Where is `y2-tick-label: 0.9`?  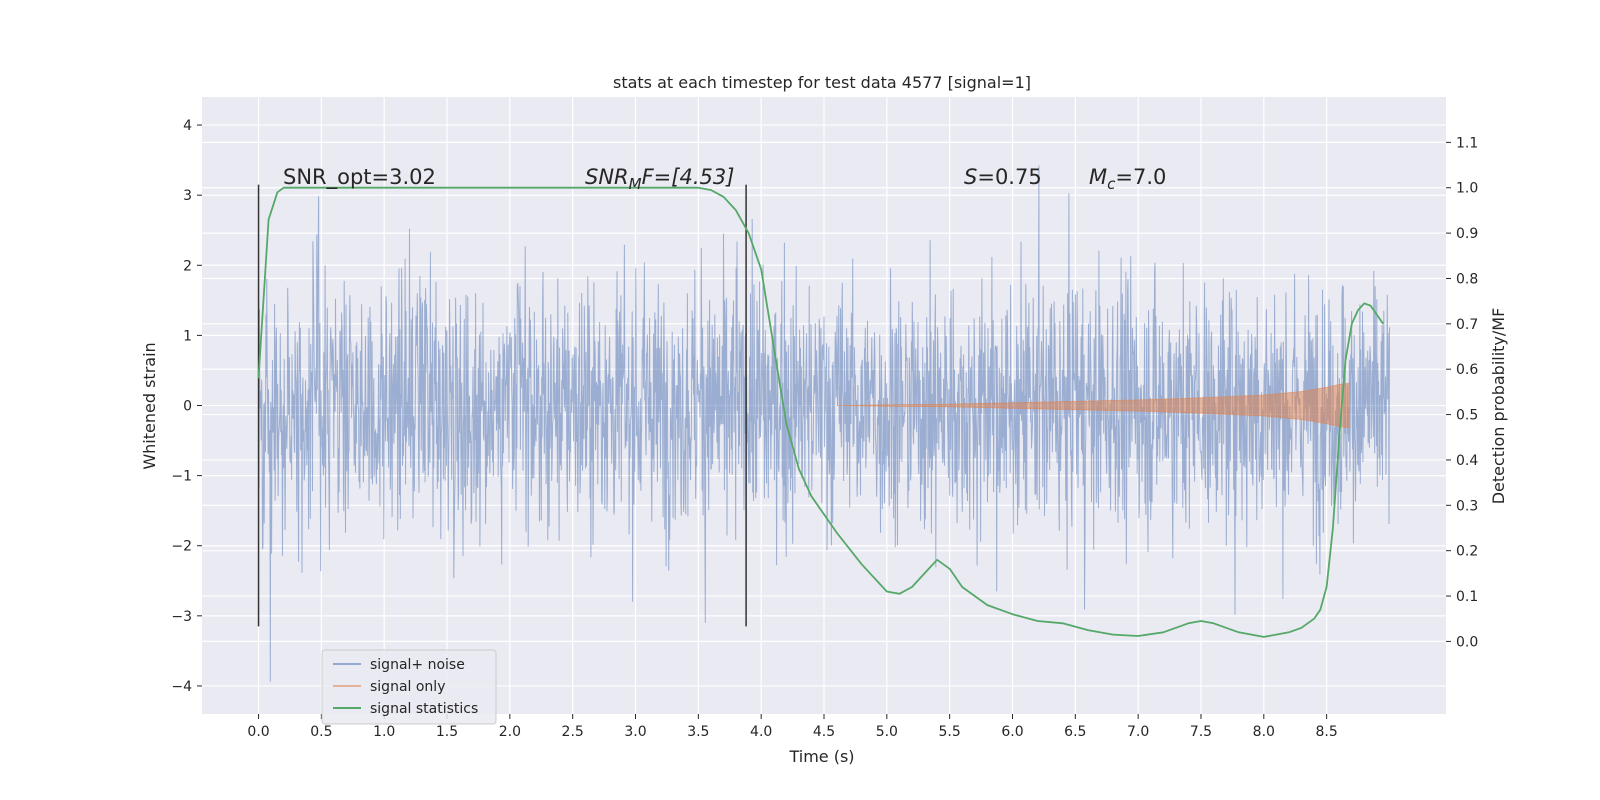 y2-tick-label: 0.9 is located at coordinates (1467, 234).